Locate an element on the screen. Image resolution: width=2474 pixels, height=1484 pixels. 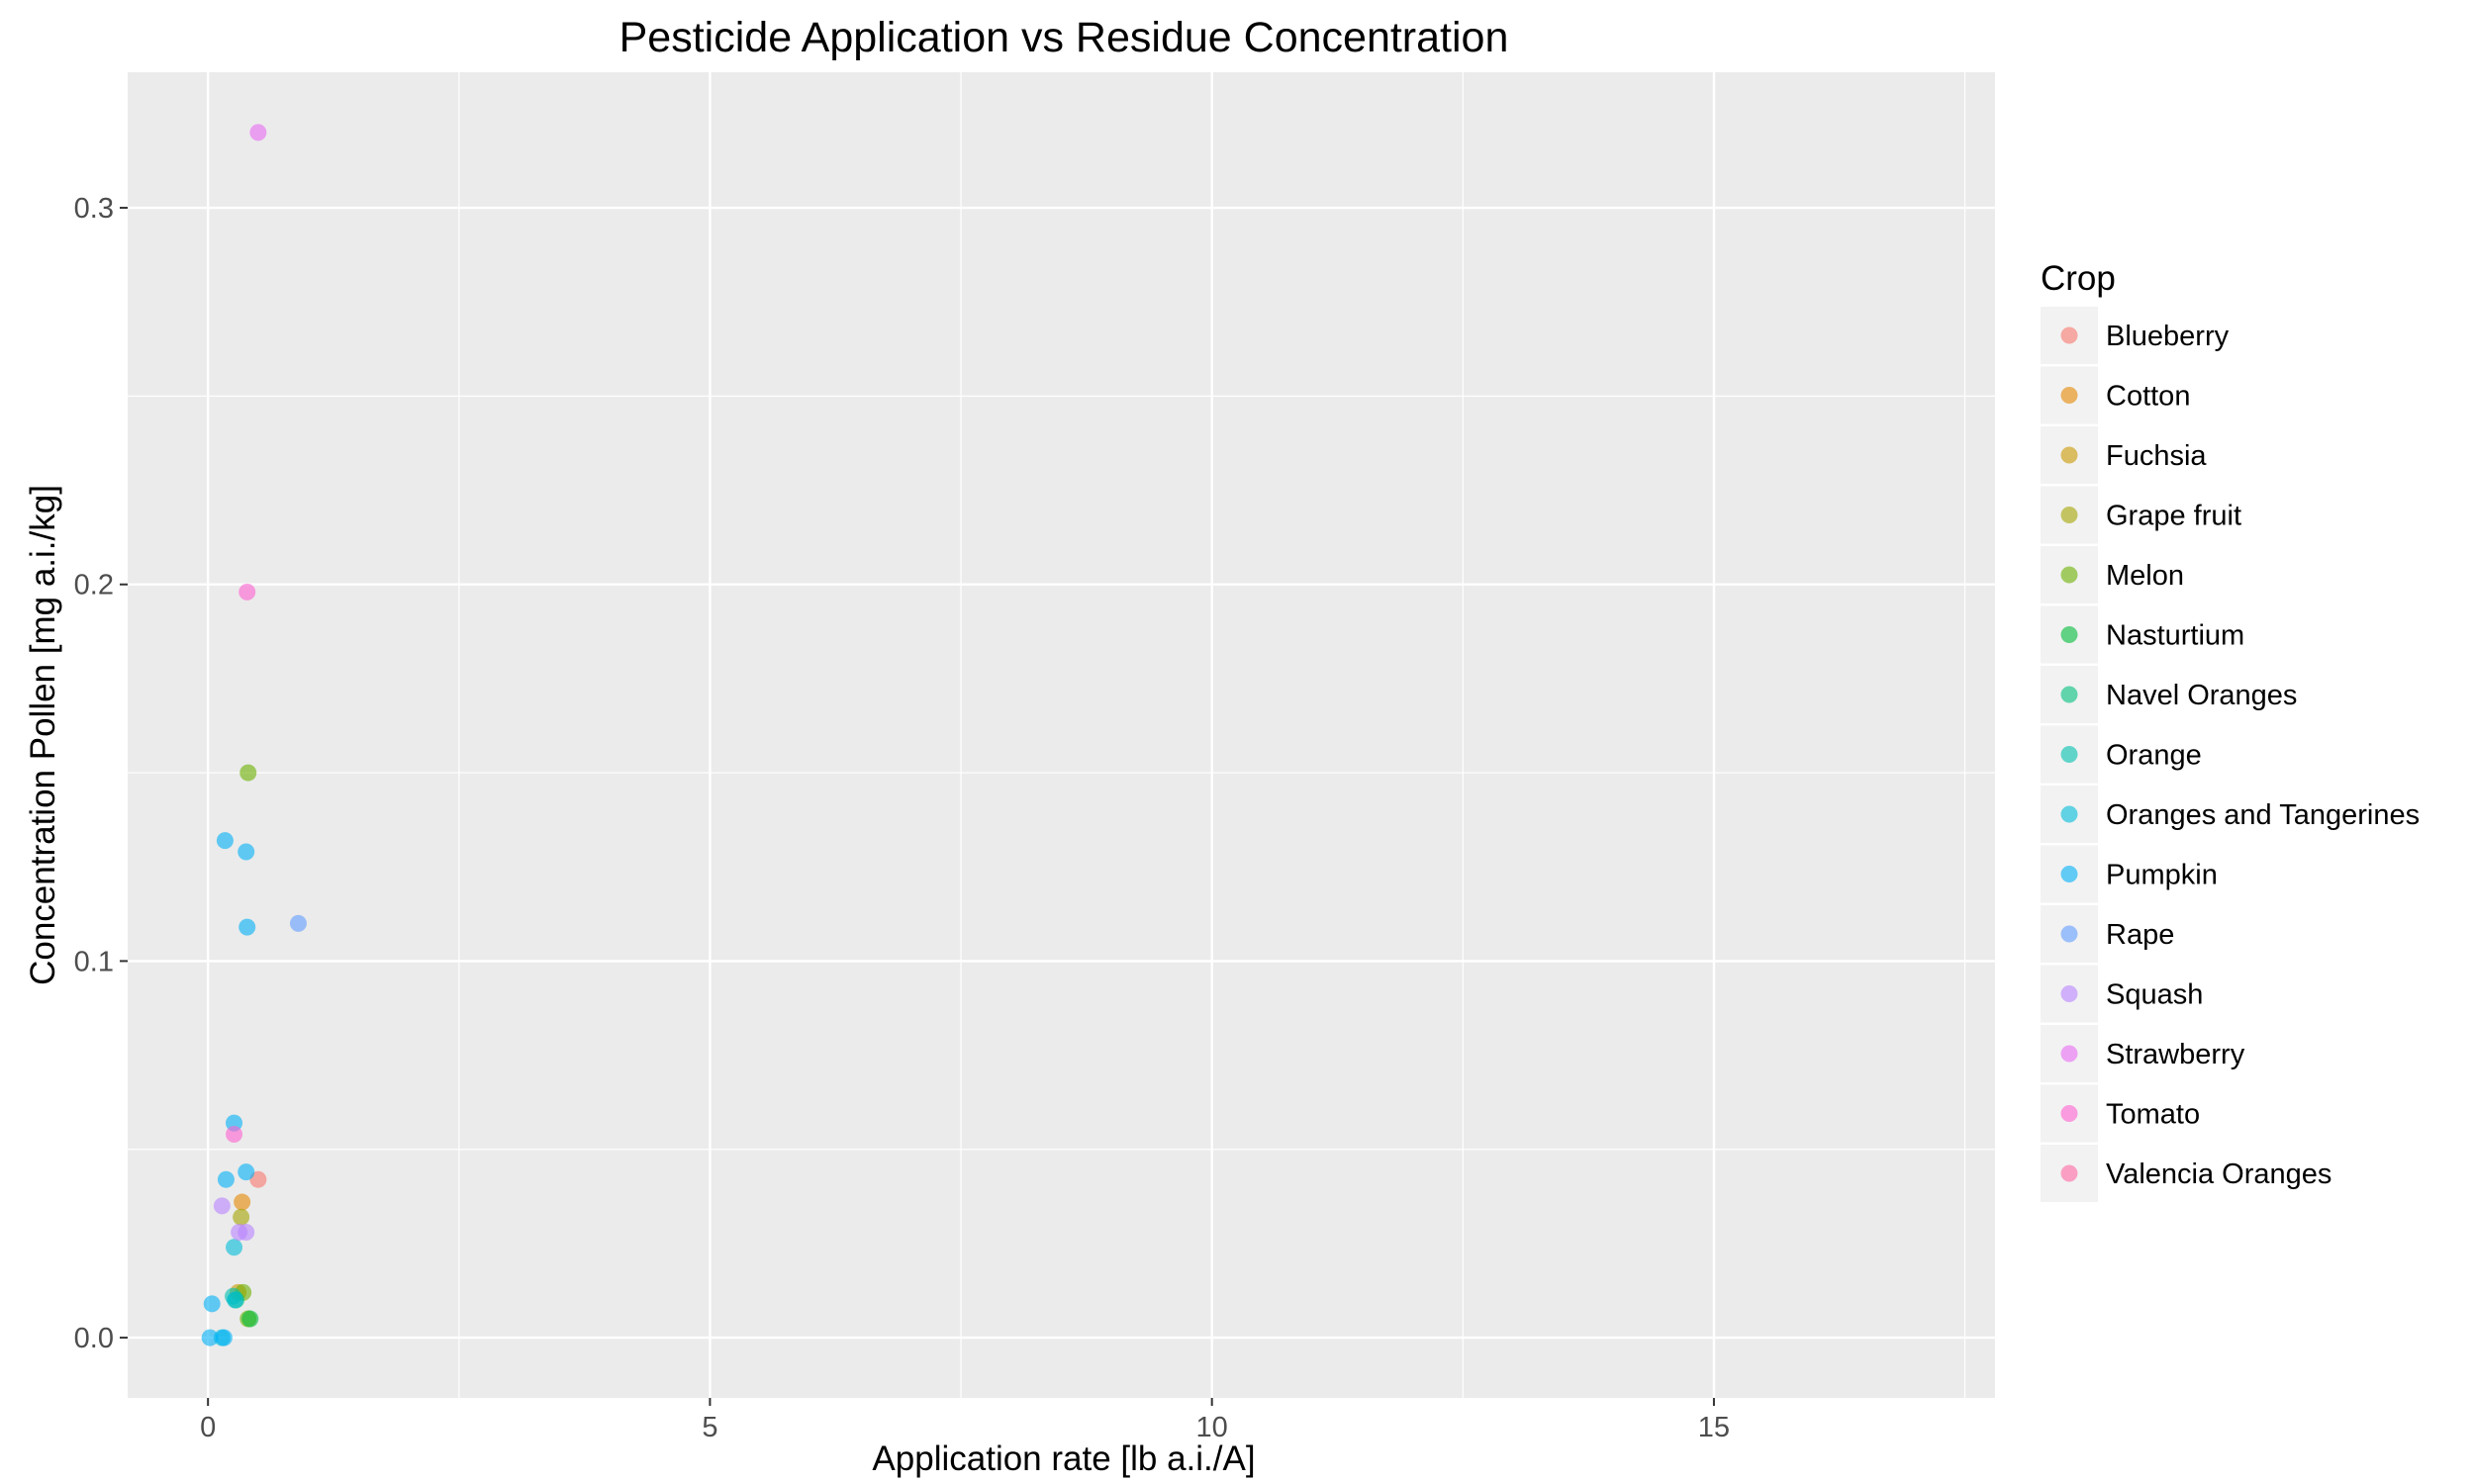
x-tick-label: 15 is located at coordinates (1714, 1427).